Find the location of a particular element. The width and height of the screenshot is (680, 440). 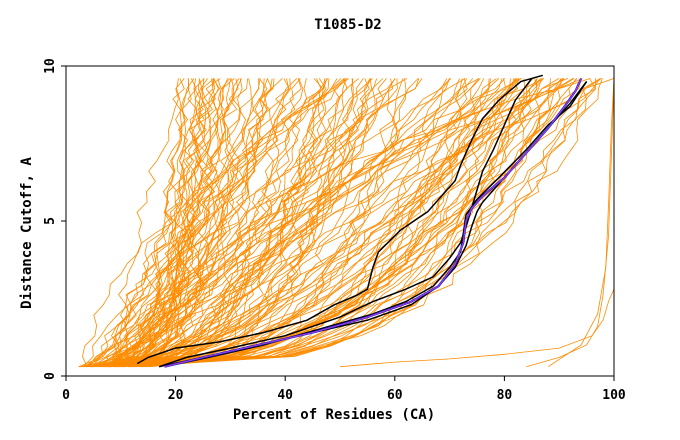

x-tick-label: 60 is located at coordinates (395, 395).